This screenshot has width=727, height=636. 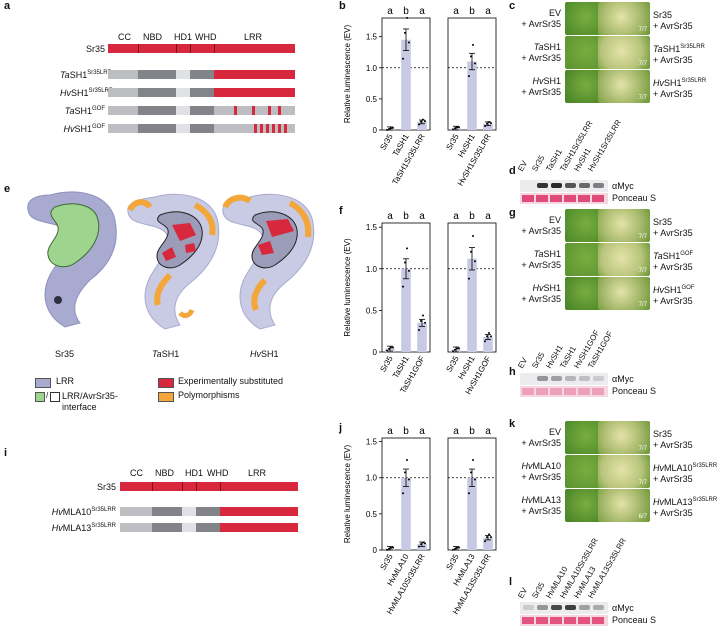 What do you see at coordinates (166, 383) in the screenshot?
I see `legend-swatch-exp` at bounding box center [166, 383].